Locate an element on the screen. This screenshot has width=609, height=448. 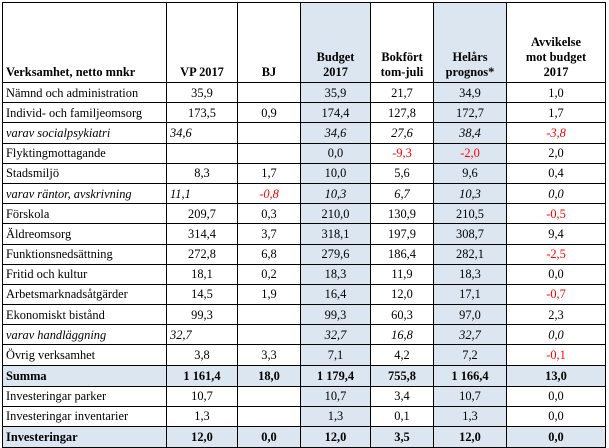
vp2017-cell: 18,1 is located at coordinates (202, 274).